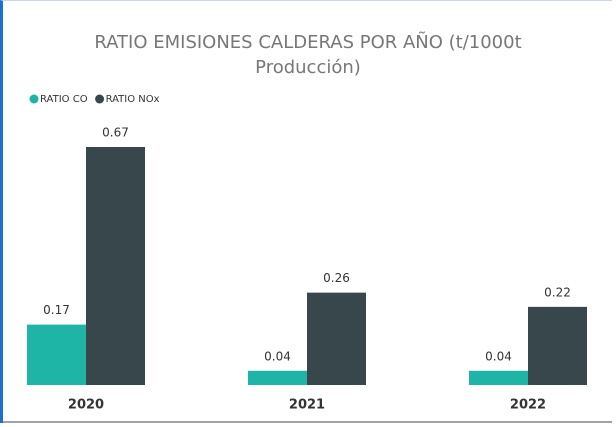 The width and height of the screenshot is (616, 427). What do you see at coordinates (557, 292) in the screenshot?
I see `value-label: 0.22` at bounding box center [557, 292].